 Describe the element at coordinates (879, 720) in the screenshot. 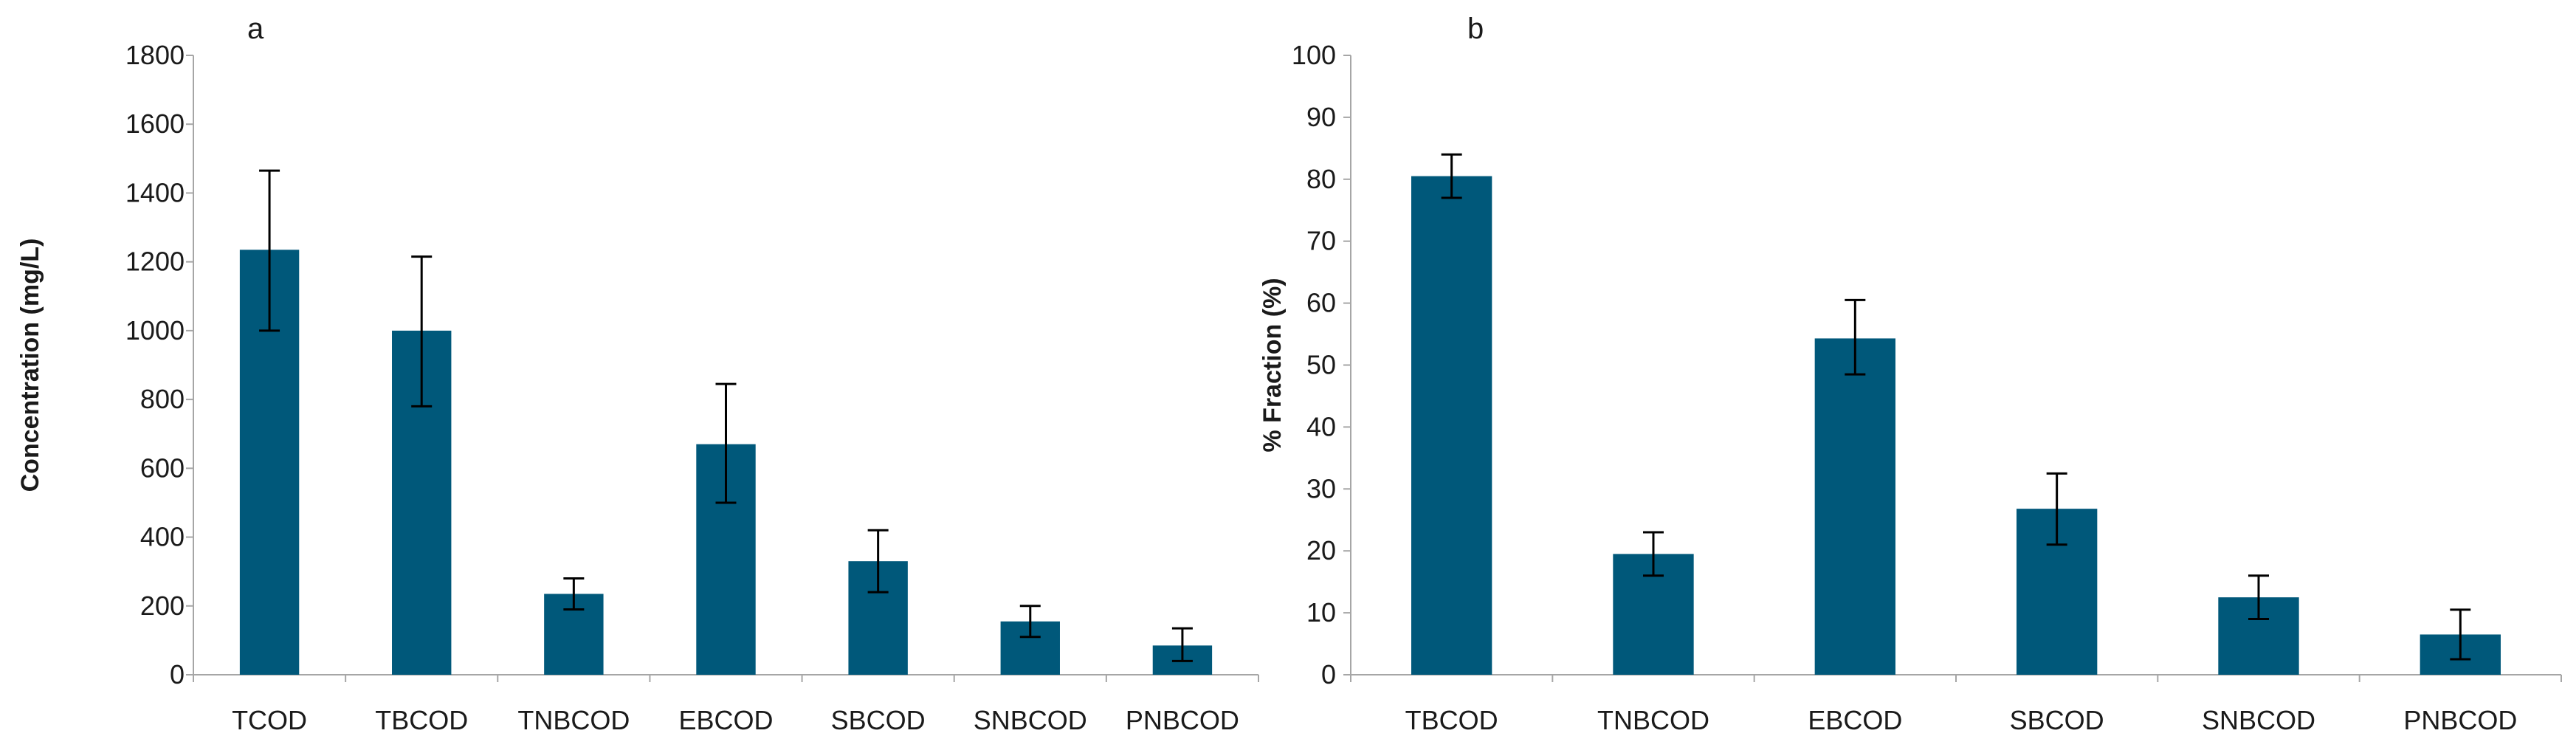

I see `x-category-label-a: SBCOD` at that location.